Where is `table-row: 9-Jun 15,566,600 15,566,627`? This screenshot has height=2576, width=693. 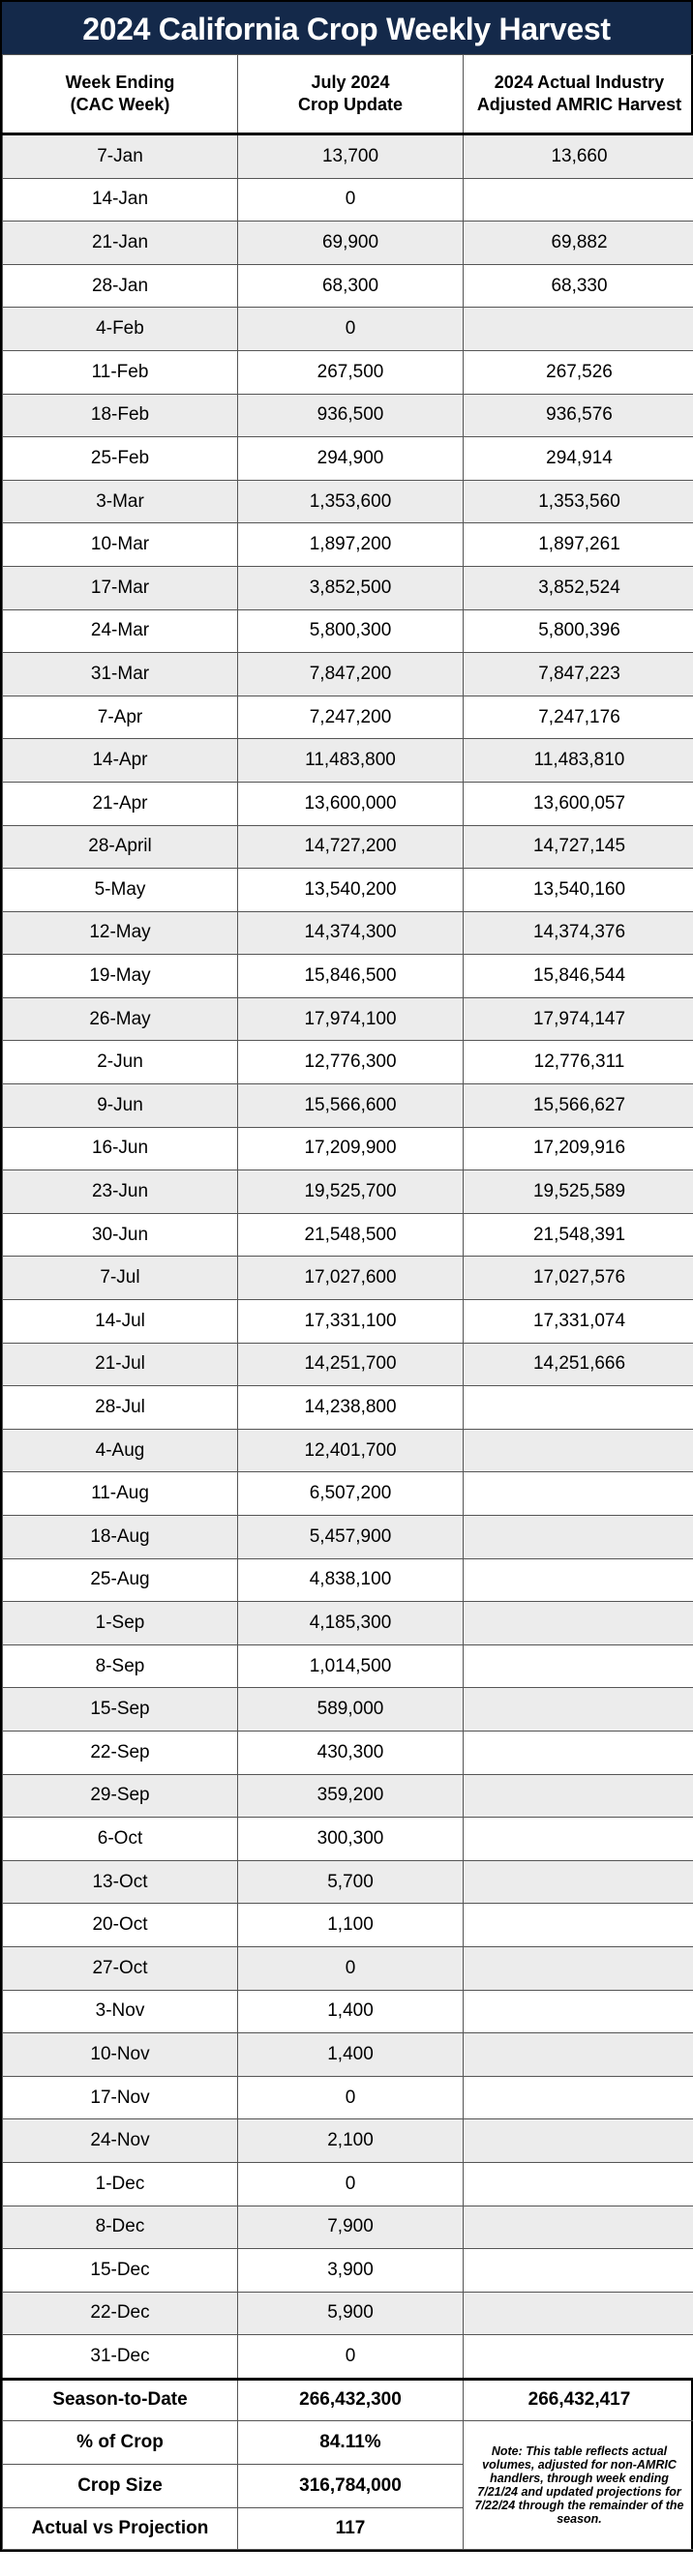
table-row: 9-Jun 15,566,600 15,566,627 is located at coordinates (348, 1105).